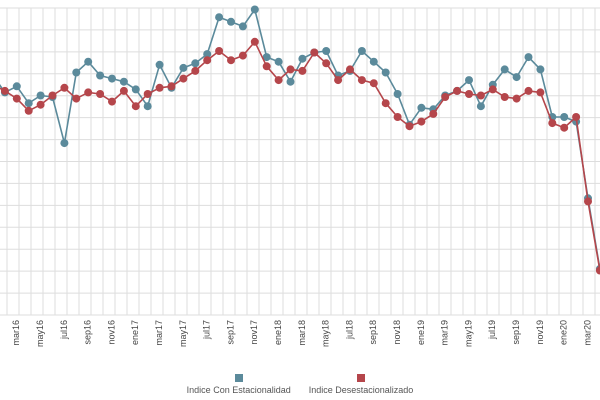 Image resolution: width=600 pixels, height=400 pixels. Describe the element at coordinates (278, 332) in the screenshot. I see `x-tick-label: ene18` at that location.